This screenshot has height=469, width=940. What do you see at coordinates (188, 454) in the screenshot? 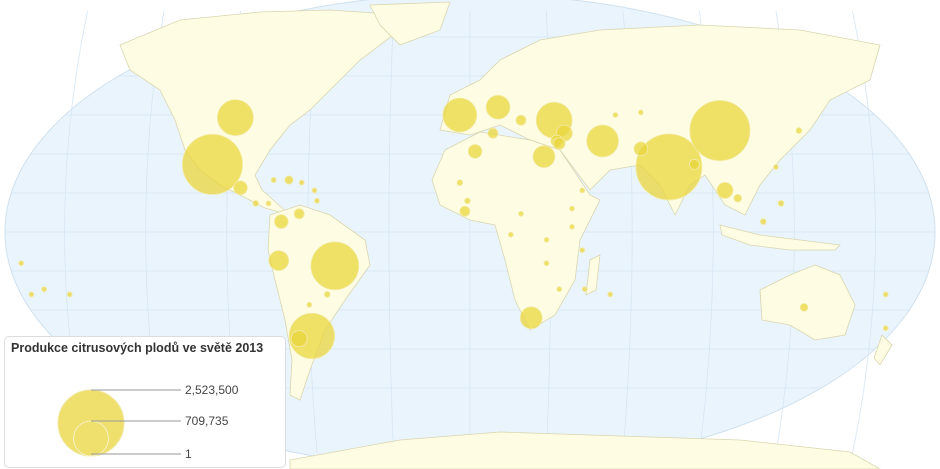
I see `legend-min-label: 1` at bounding box center [188, 454].